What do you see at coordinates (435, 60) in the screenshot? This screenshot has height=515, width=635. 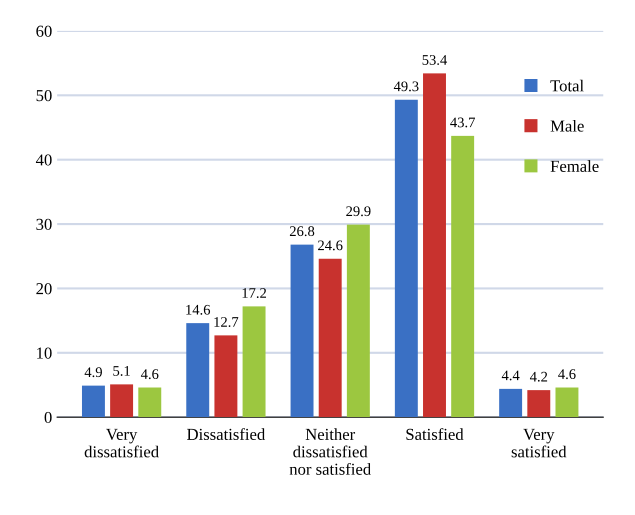 I see `data-label: 53.4` at bounding box center [435, 60].